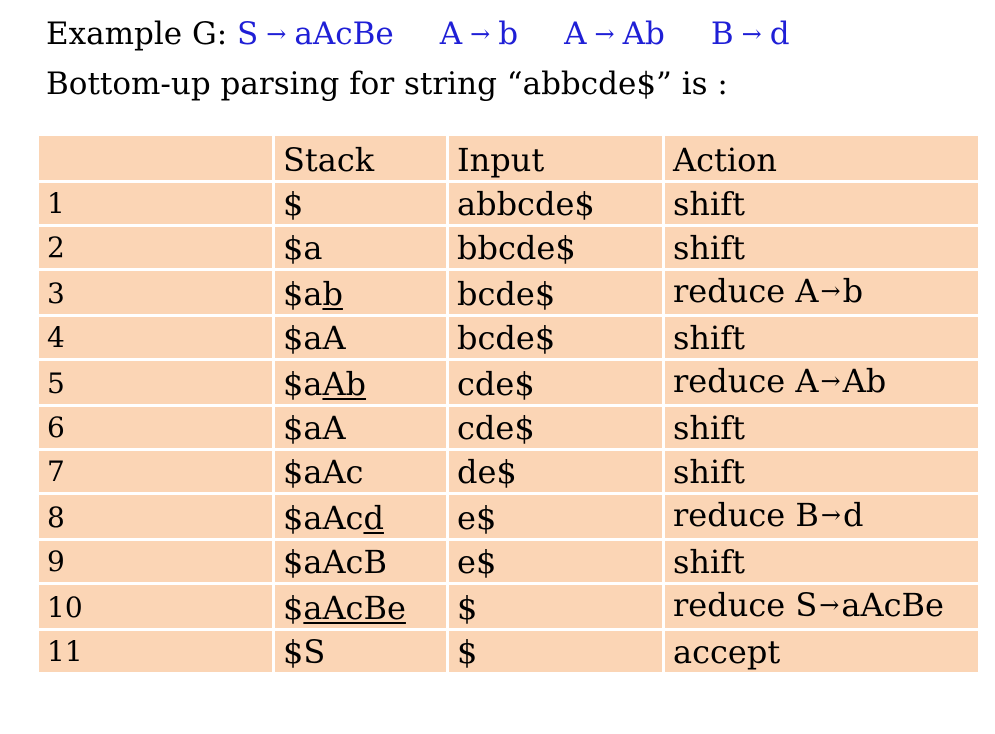  I want to click on table-row: 9 $aAcB e$ shift, so click(508, 561).